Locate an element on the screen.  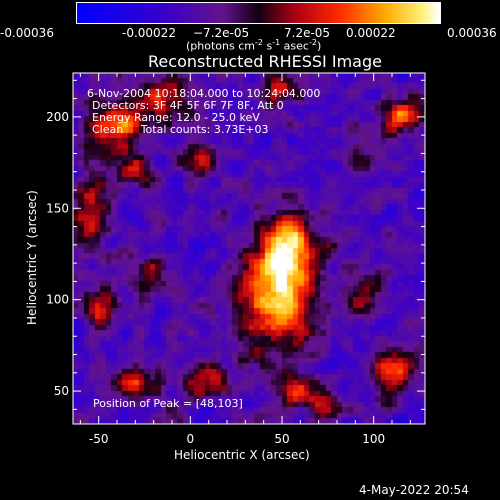
colorbar-tick-label: 7.2e-05 is located at coordinates (307, 33).